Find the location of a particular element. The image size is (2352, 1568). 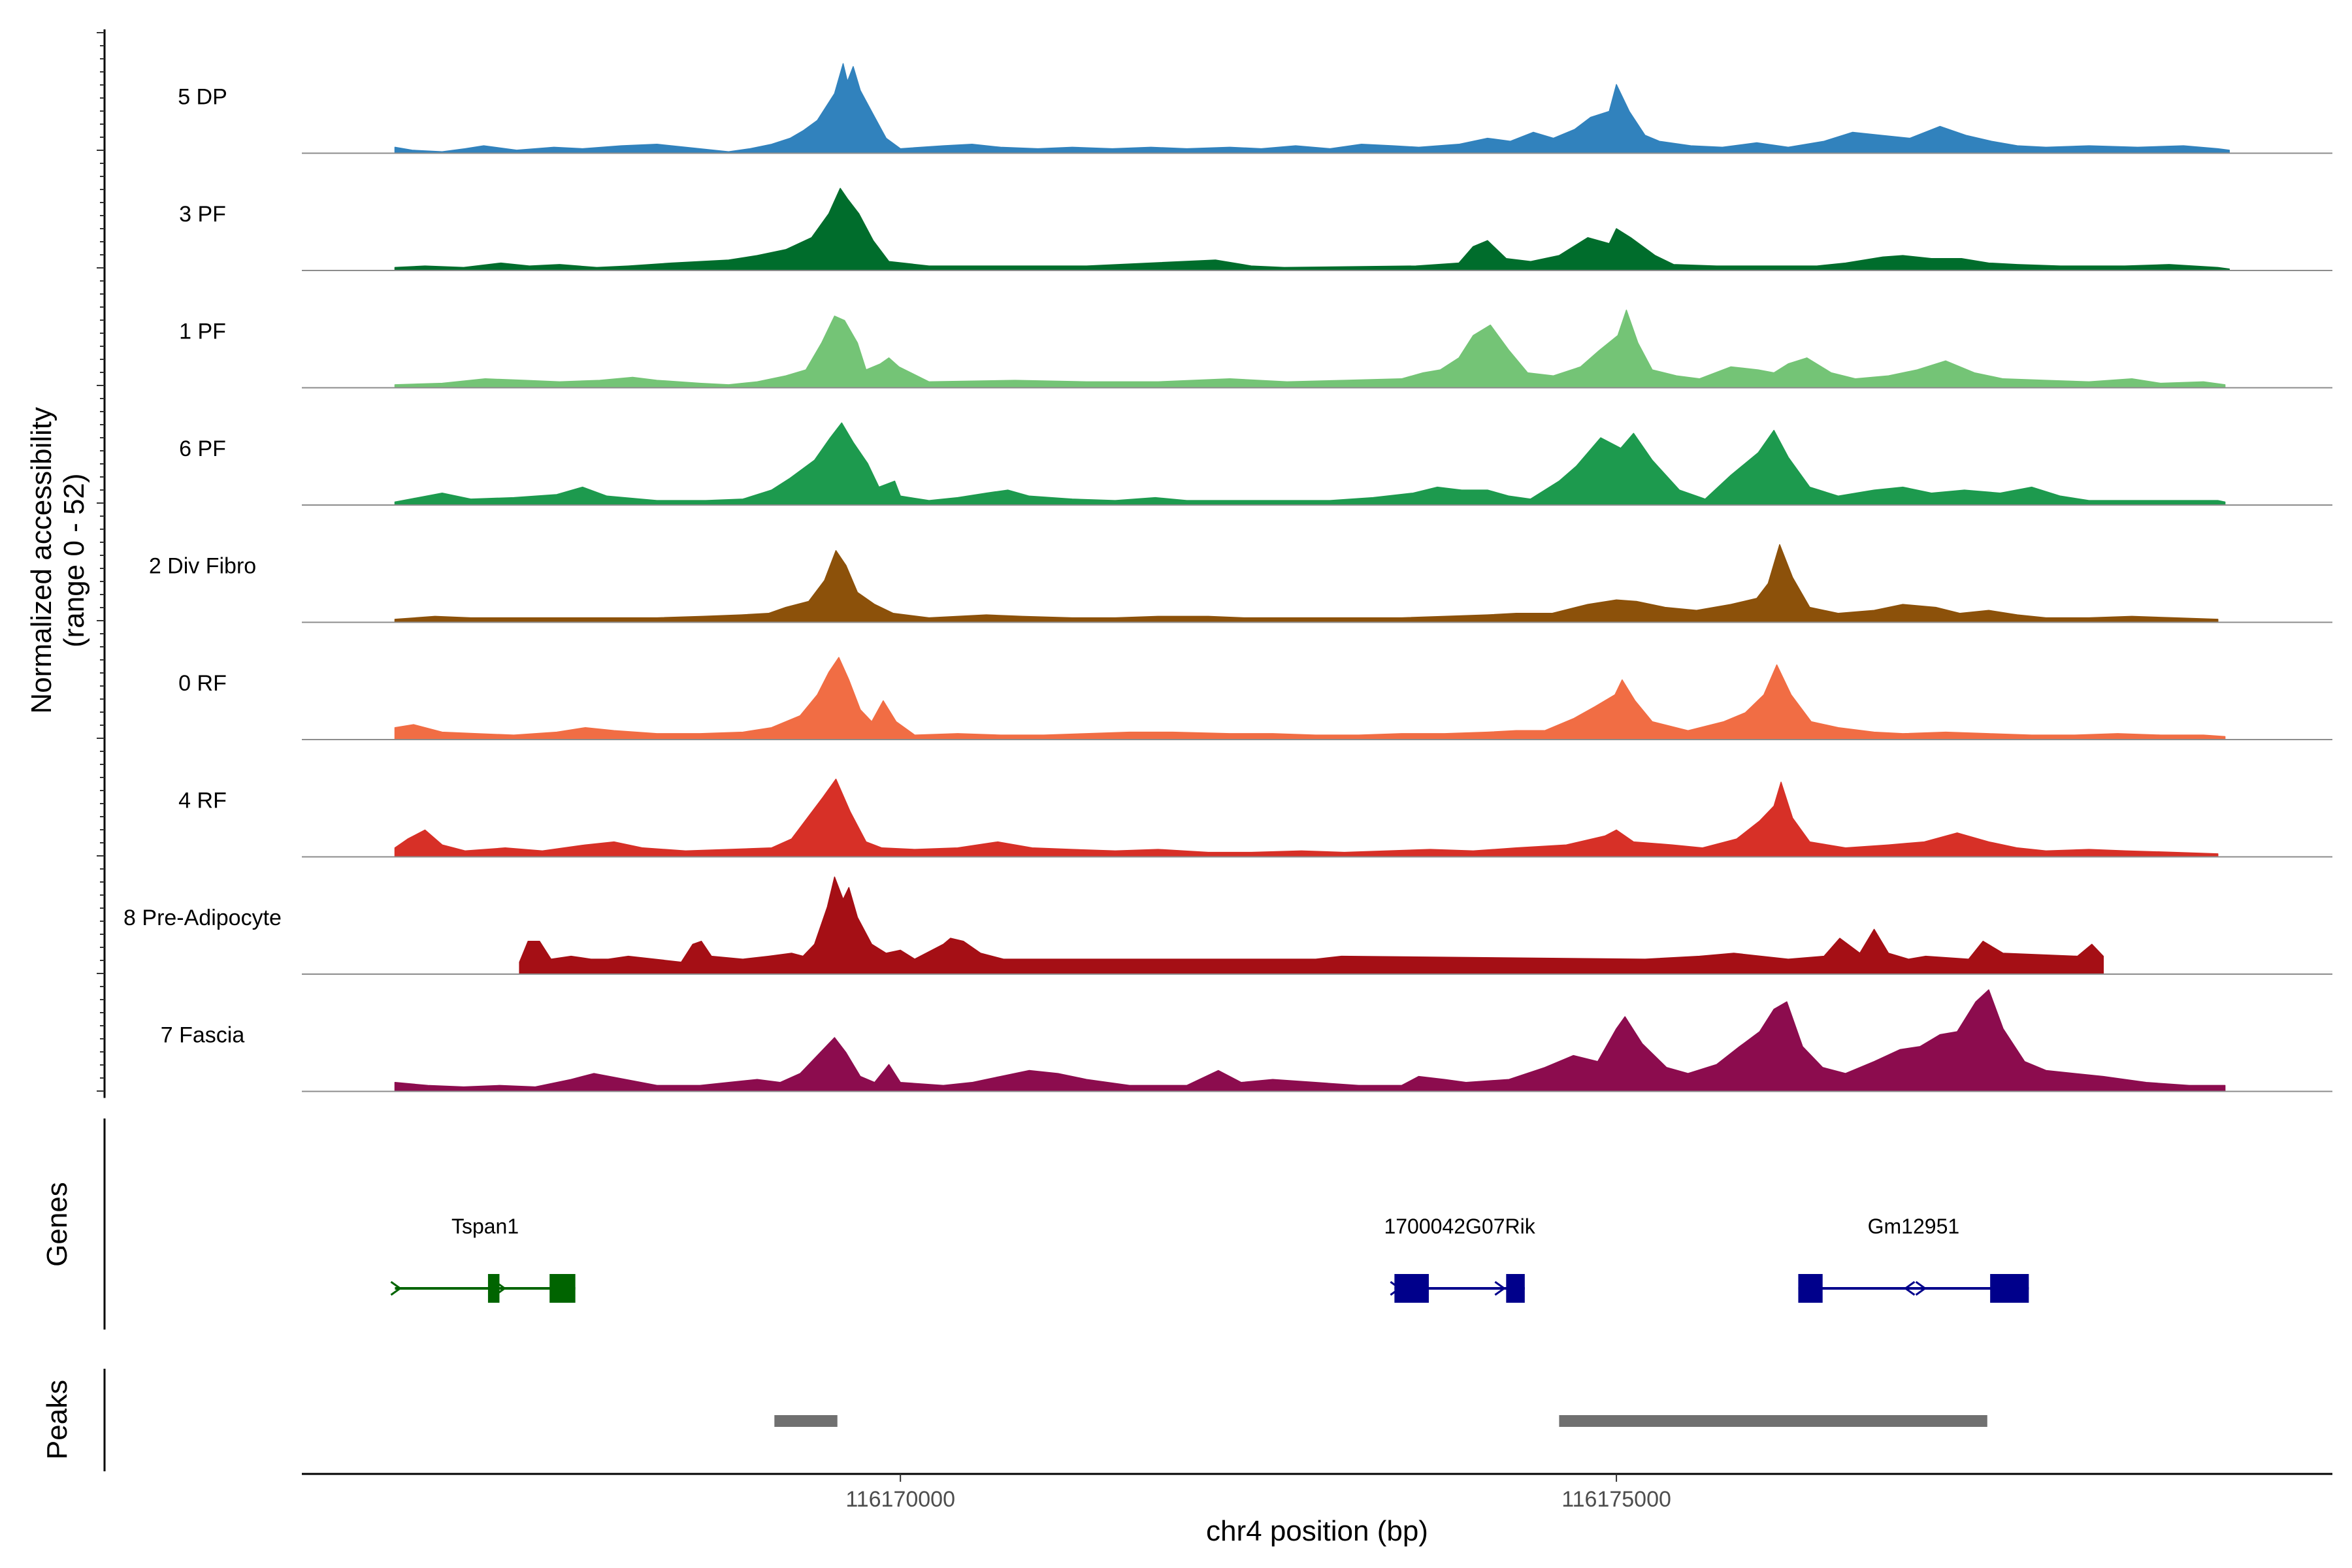

track-4-rf: 4 RF is located at coordinates (1255, 818).